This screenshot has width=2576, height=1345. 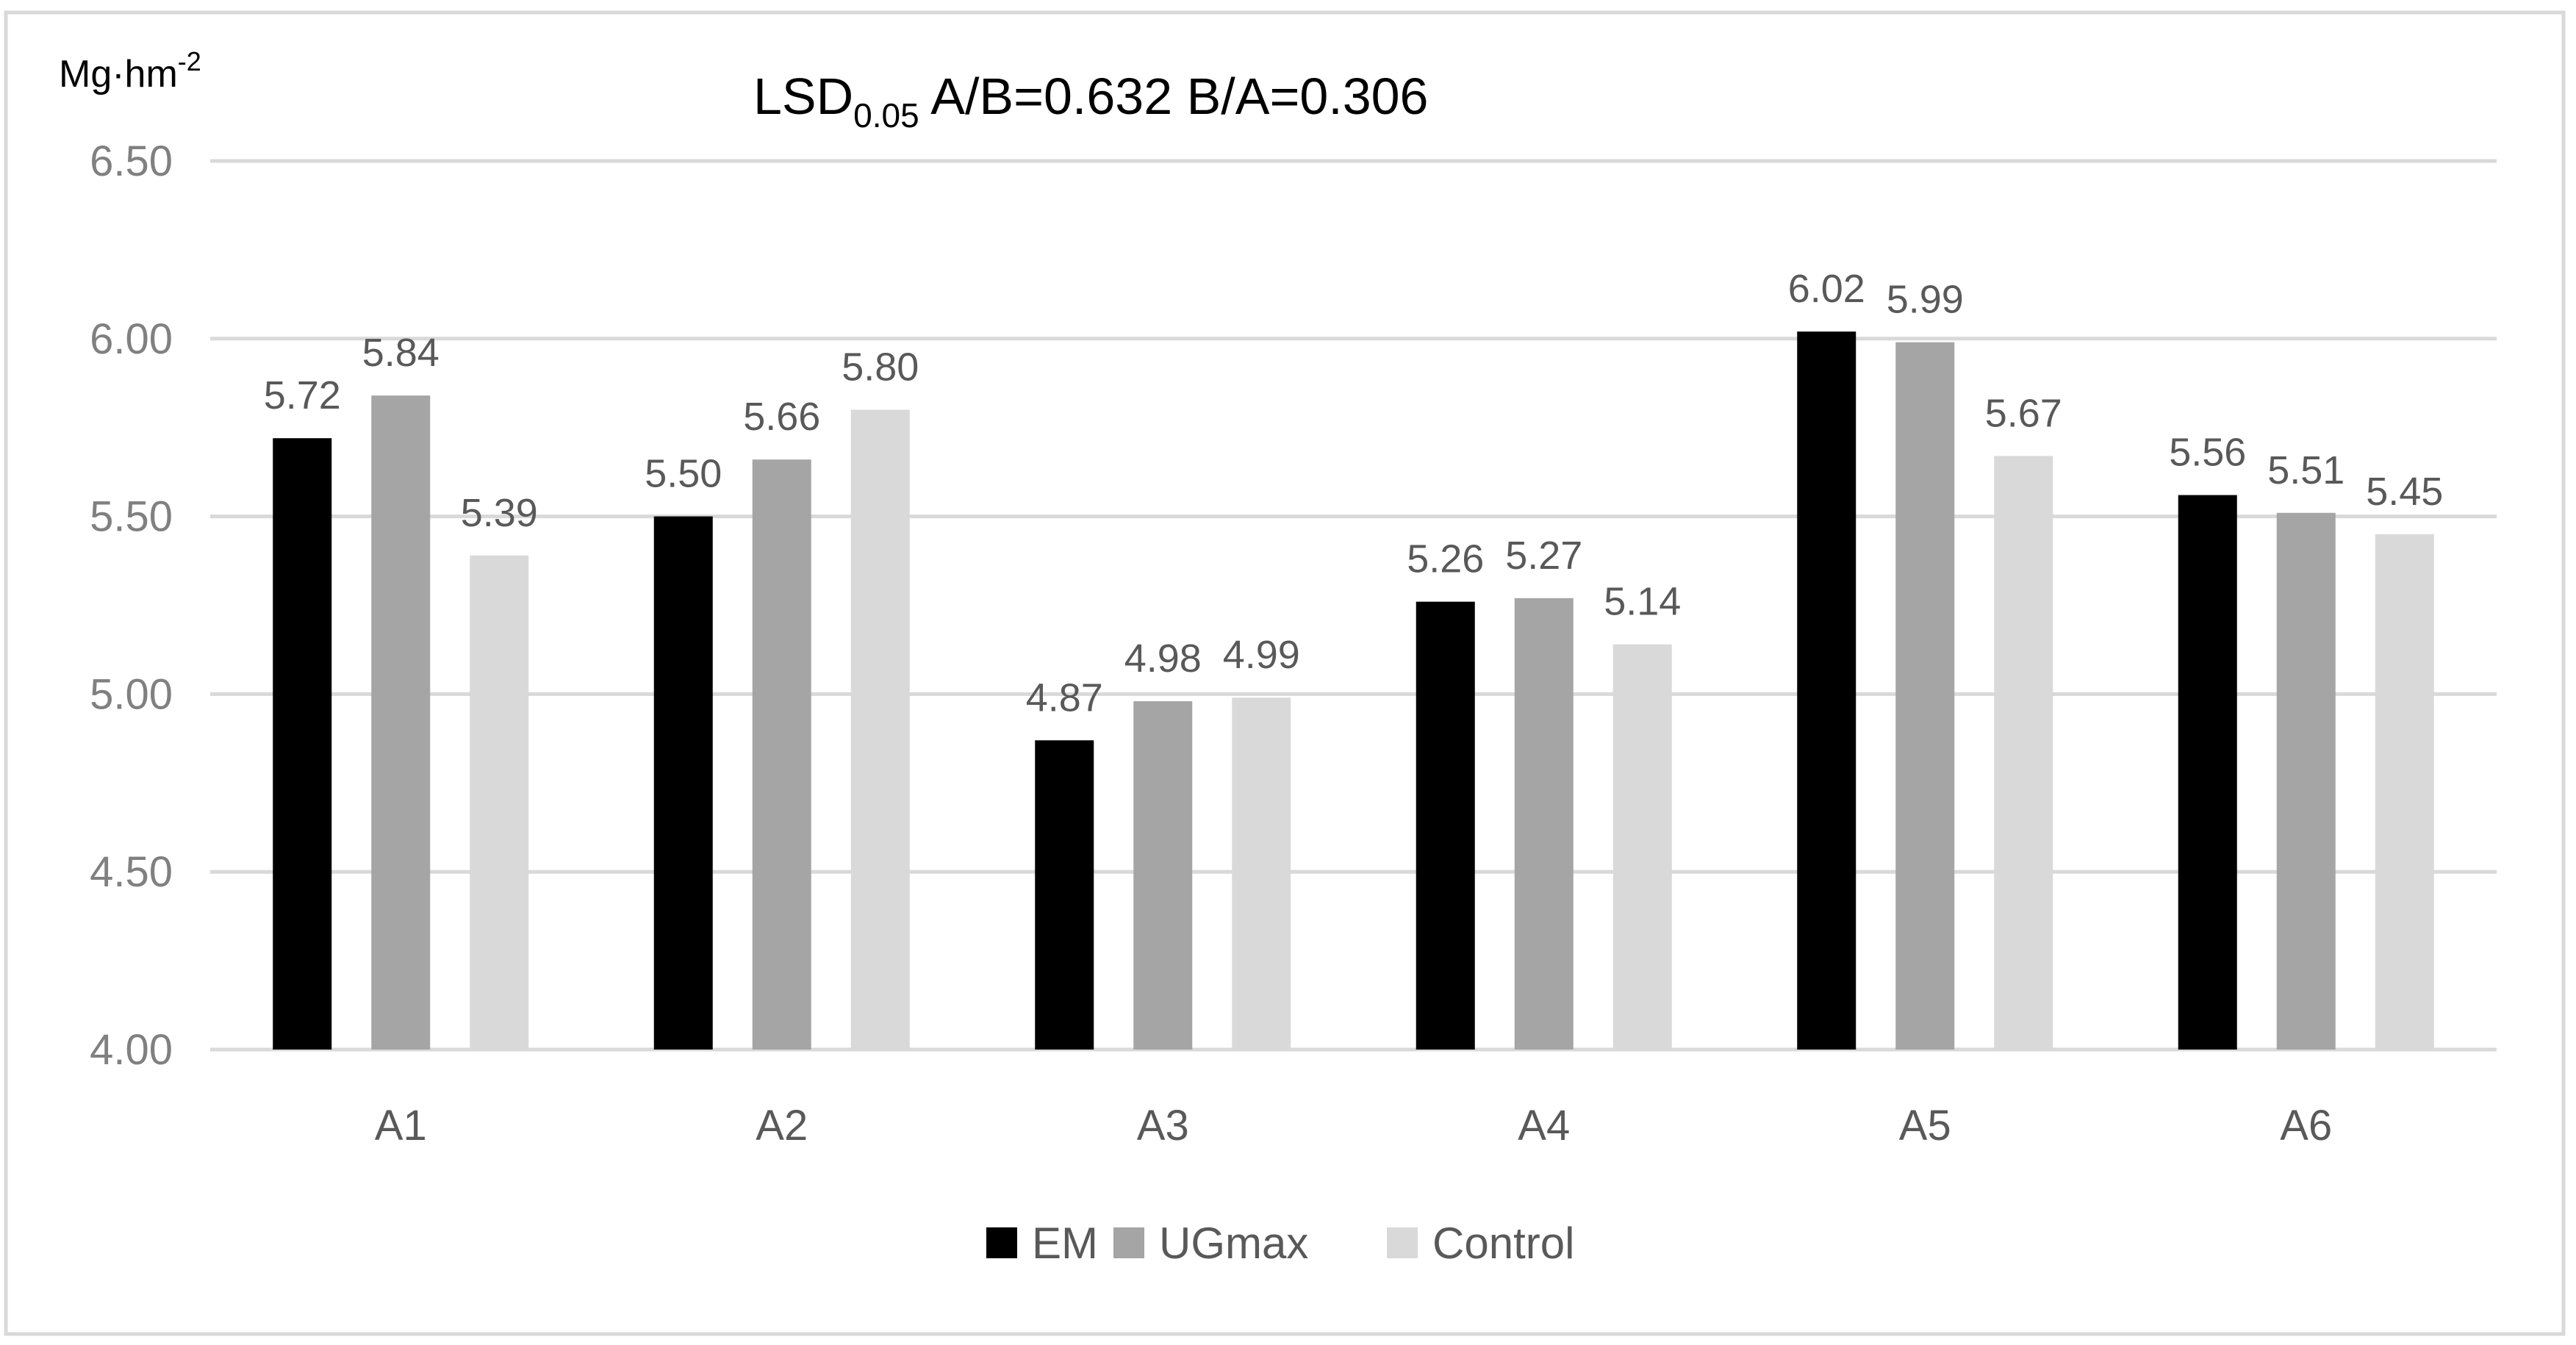 I want to click on x-tick-label: A4, so click(x=1544, y=1125).